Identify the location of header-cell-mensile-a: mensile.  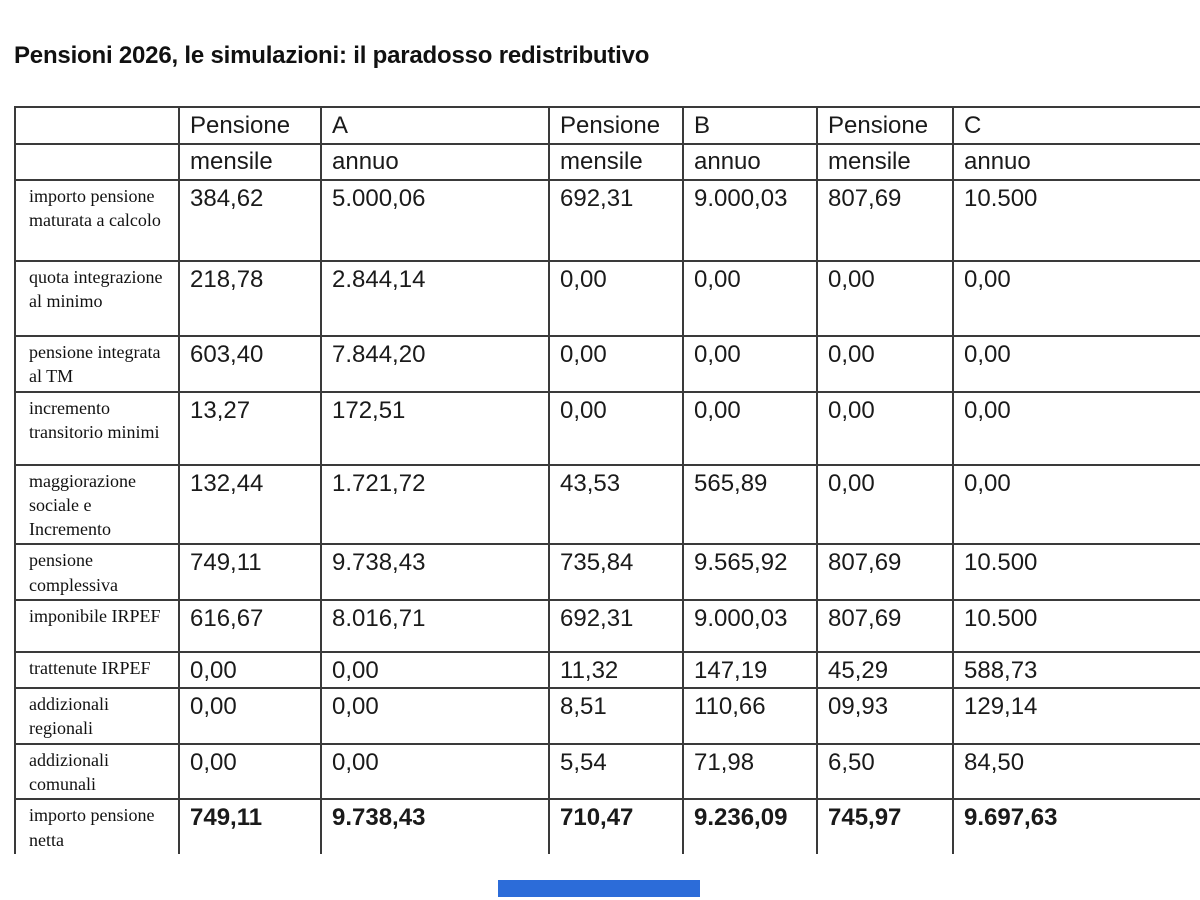
(250, 162).